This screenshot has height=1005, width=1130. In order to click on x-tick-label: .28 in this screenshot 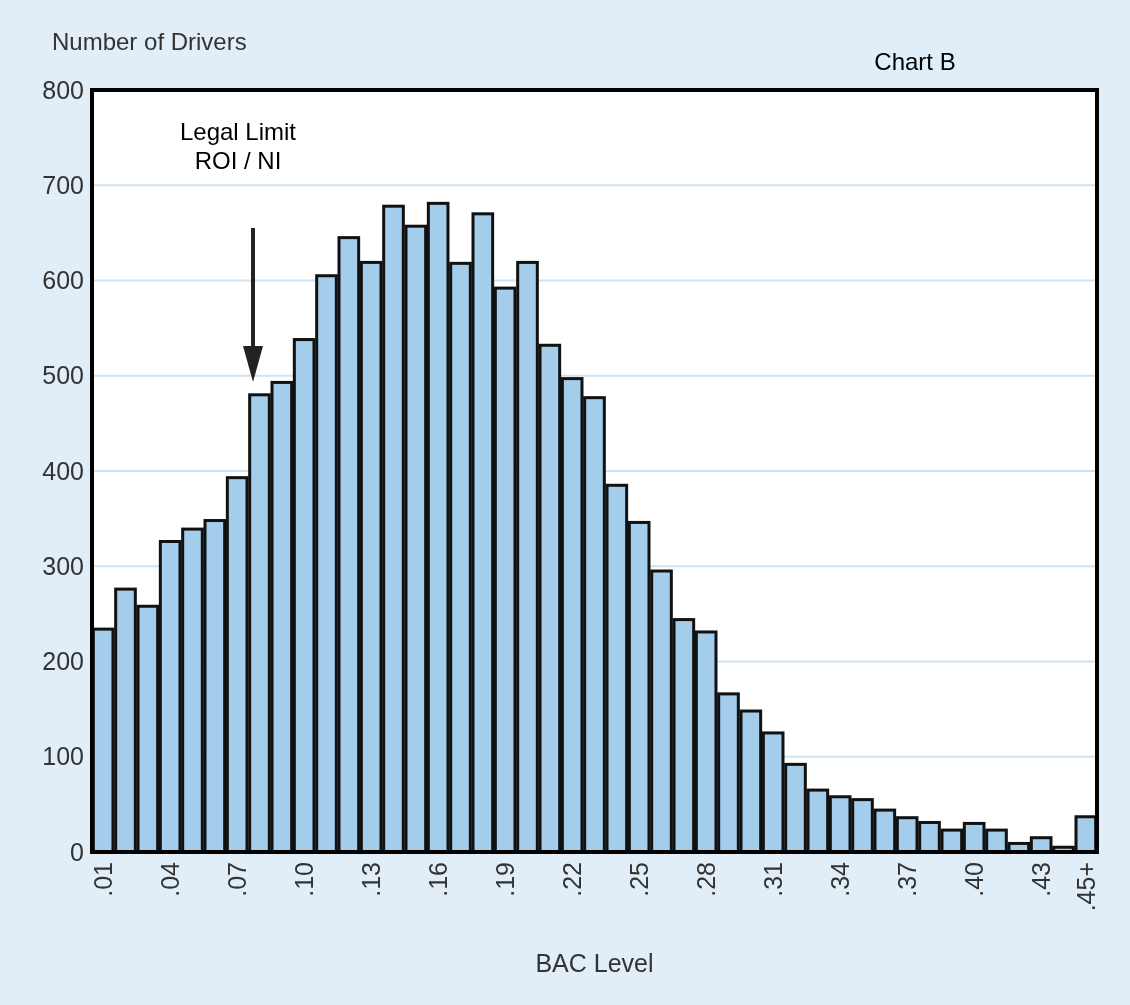, I will do `click(705, 879)`.